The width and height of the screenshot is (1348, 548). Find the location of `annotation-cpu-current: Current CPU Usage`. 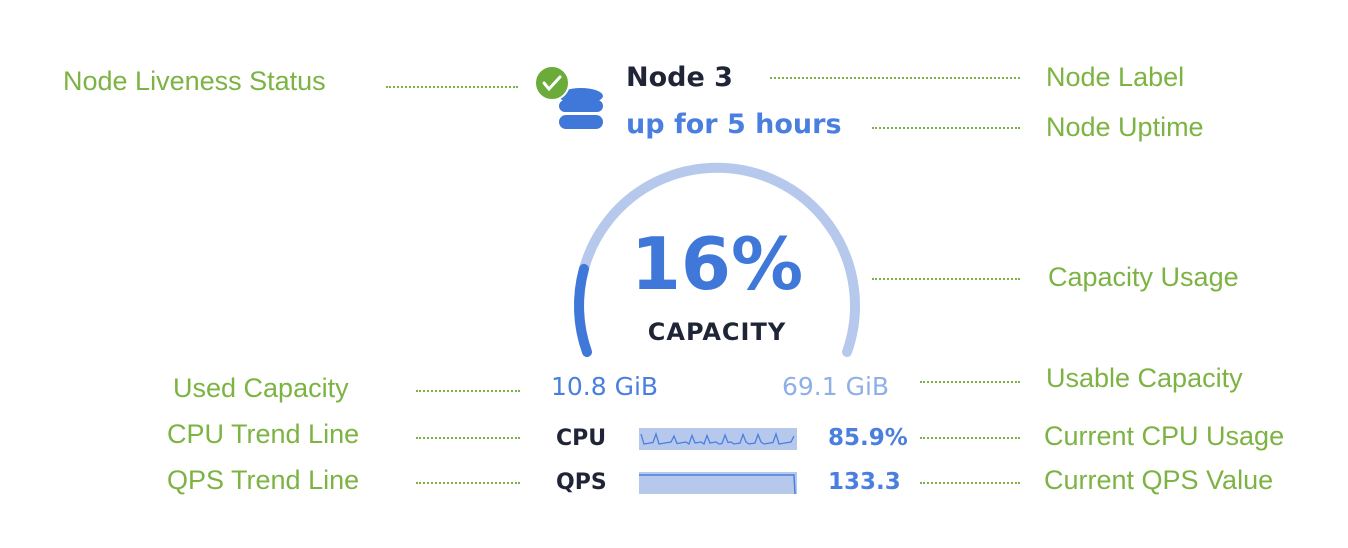

annotation-cpu-current: Current CPU Usage is located at coordinates (1164, 436).